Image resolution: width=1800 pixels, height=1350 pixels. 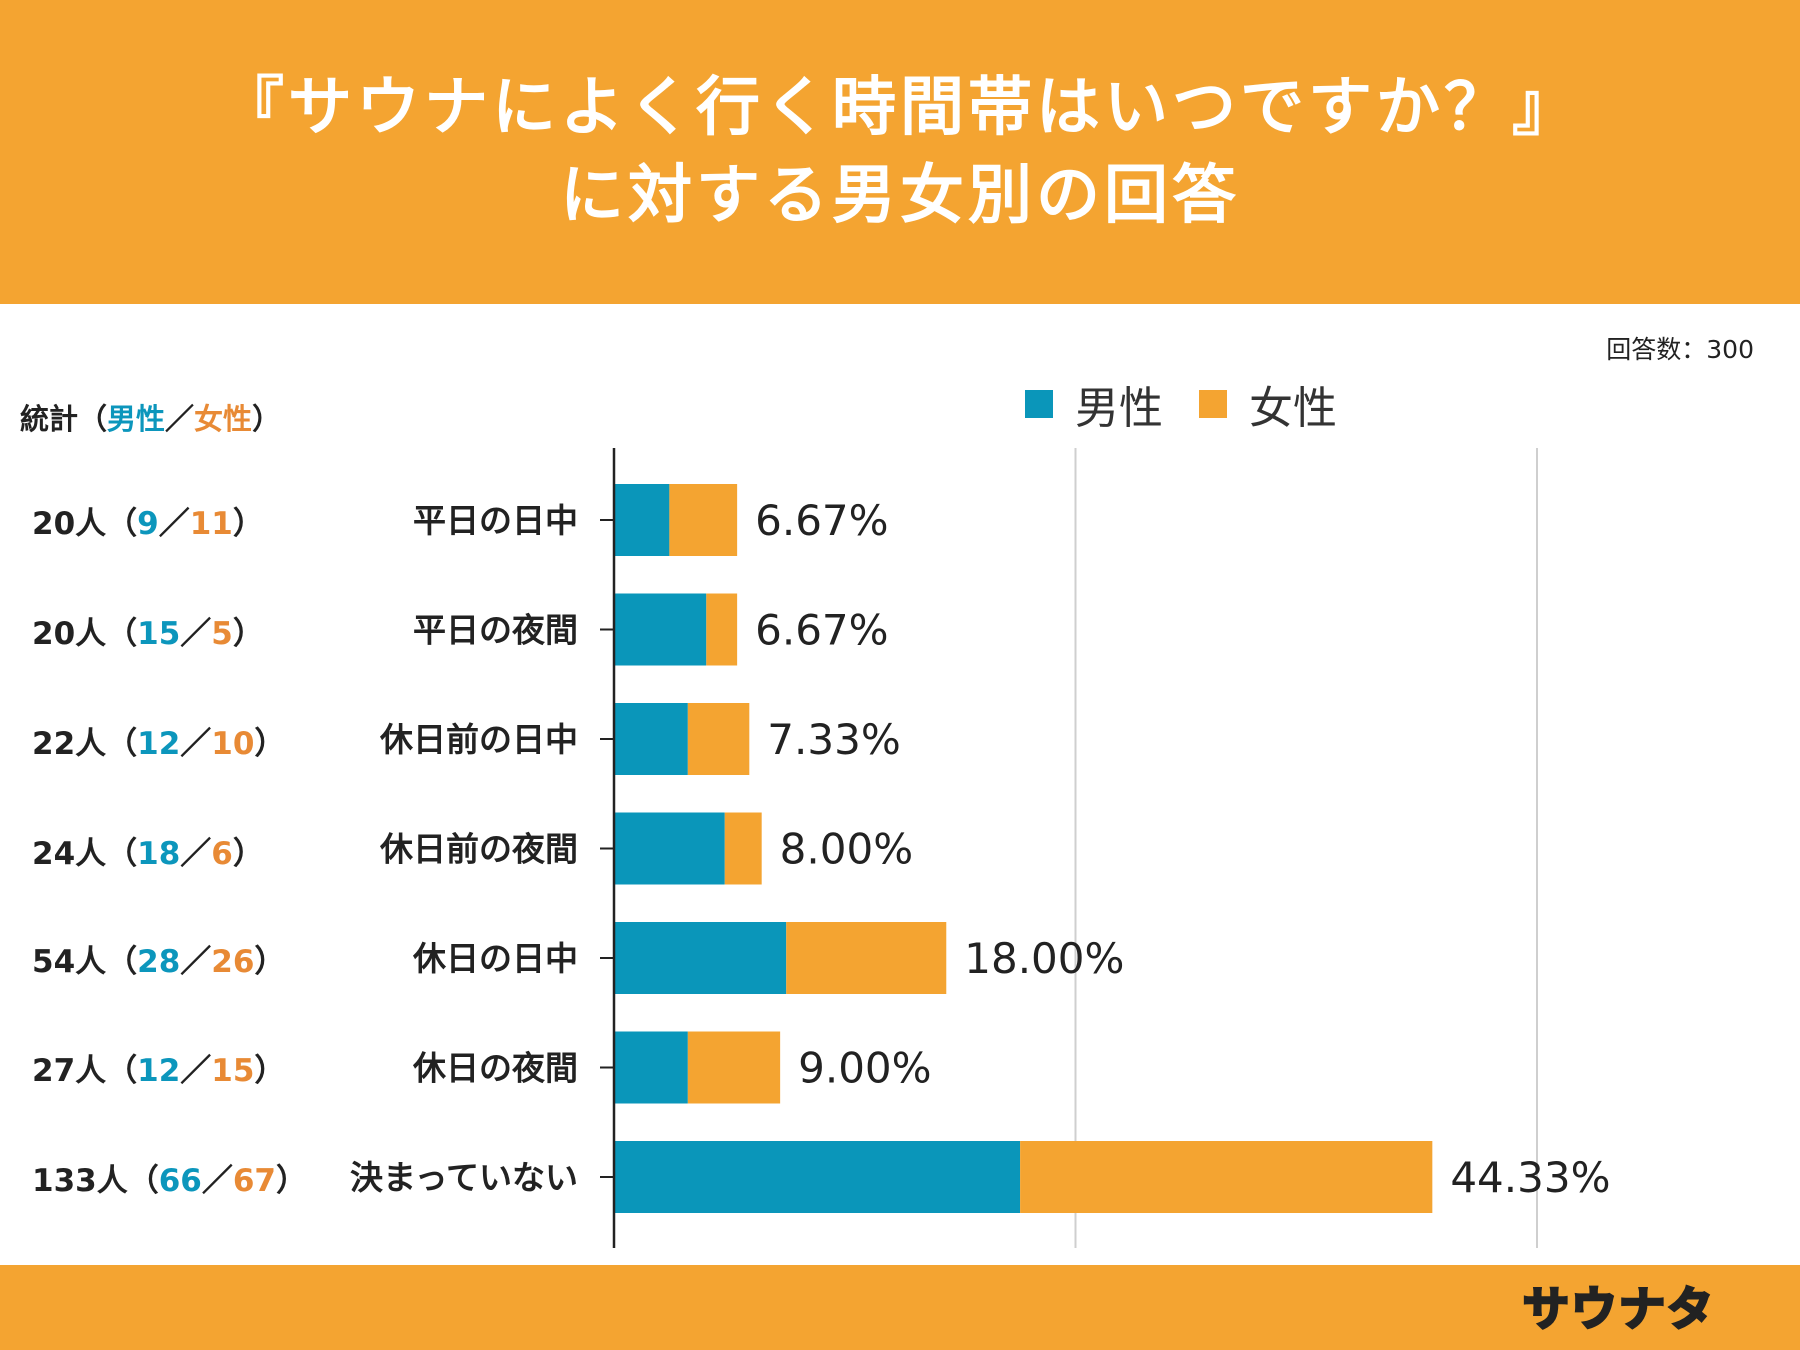 I want to click on stat-row: 133人（66／67）, so click(x=169, y=1177).